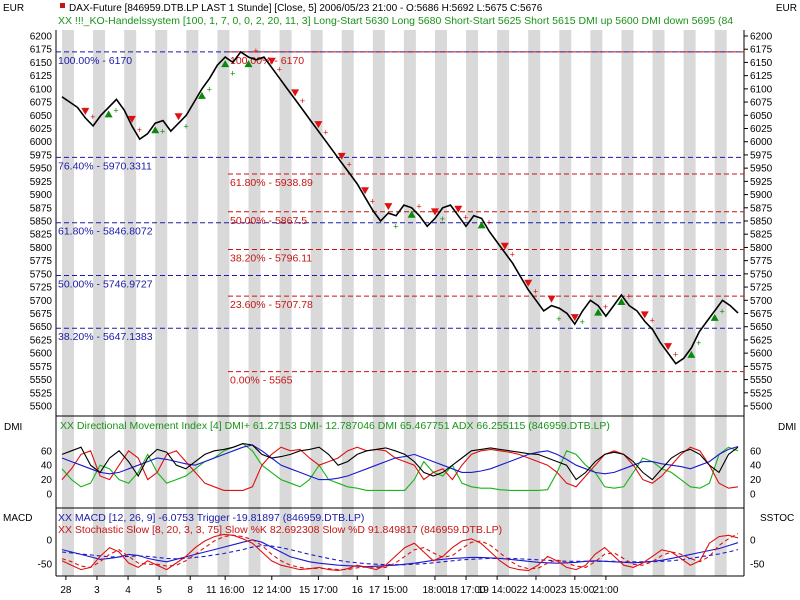 This screenshot has height=600, width=800. I want to click on price-tick-label-right: 6050, so click(761, 116).